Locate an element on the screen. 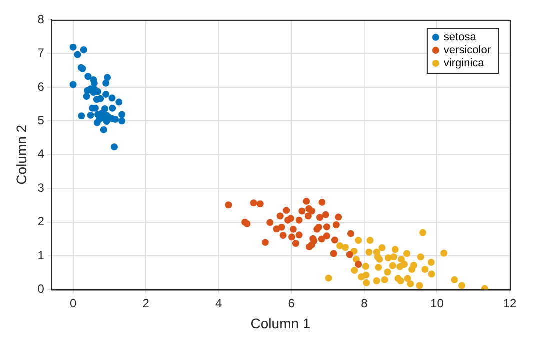 The height and width of the screenshot is (337, 560). y-tick-label: 4 is located at coordinates (41, 154).